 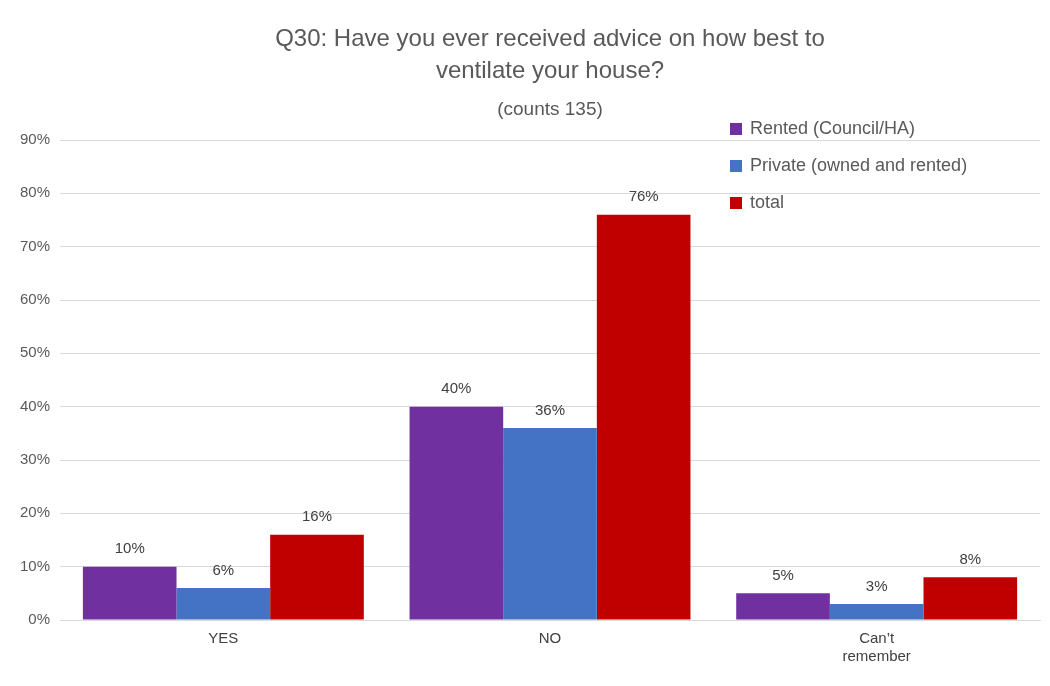 What do you see at coordinates (129, 548) in the screenshot?
I see `data-label: 10%` at bounding box center [129, 548].